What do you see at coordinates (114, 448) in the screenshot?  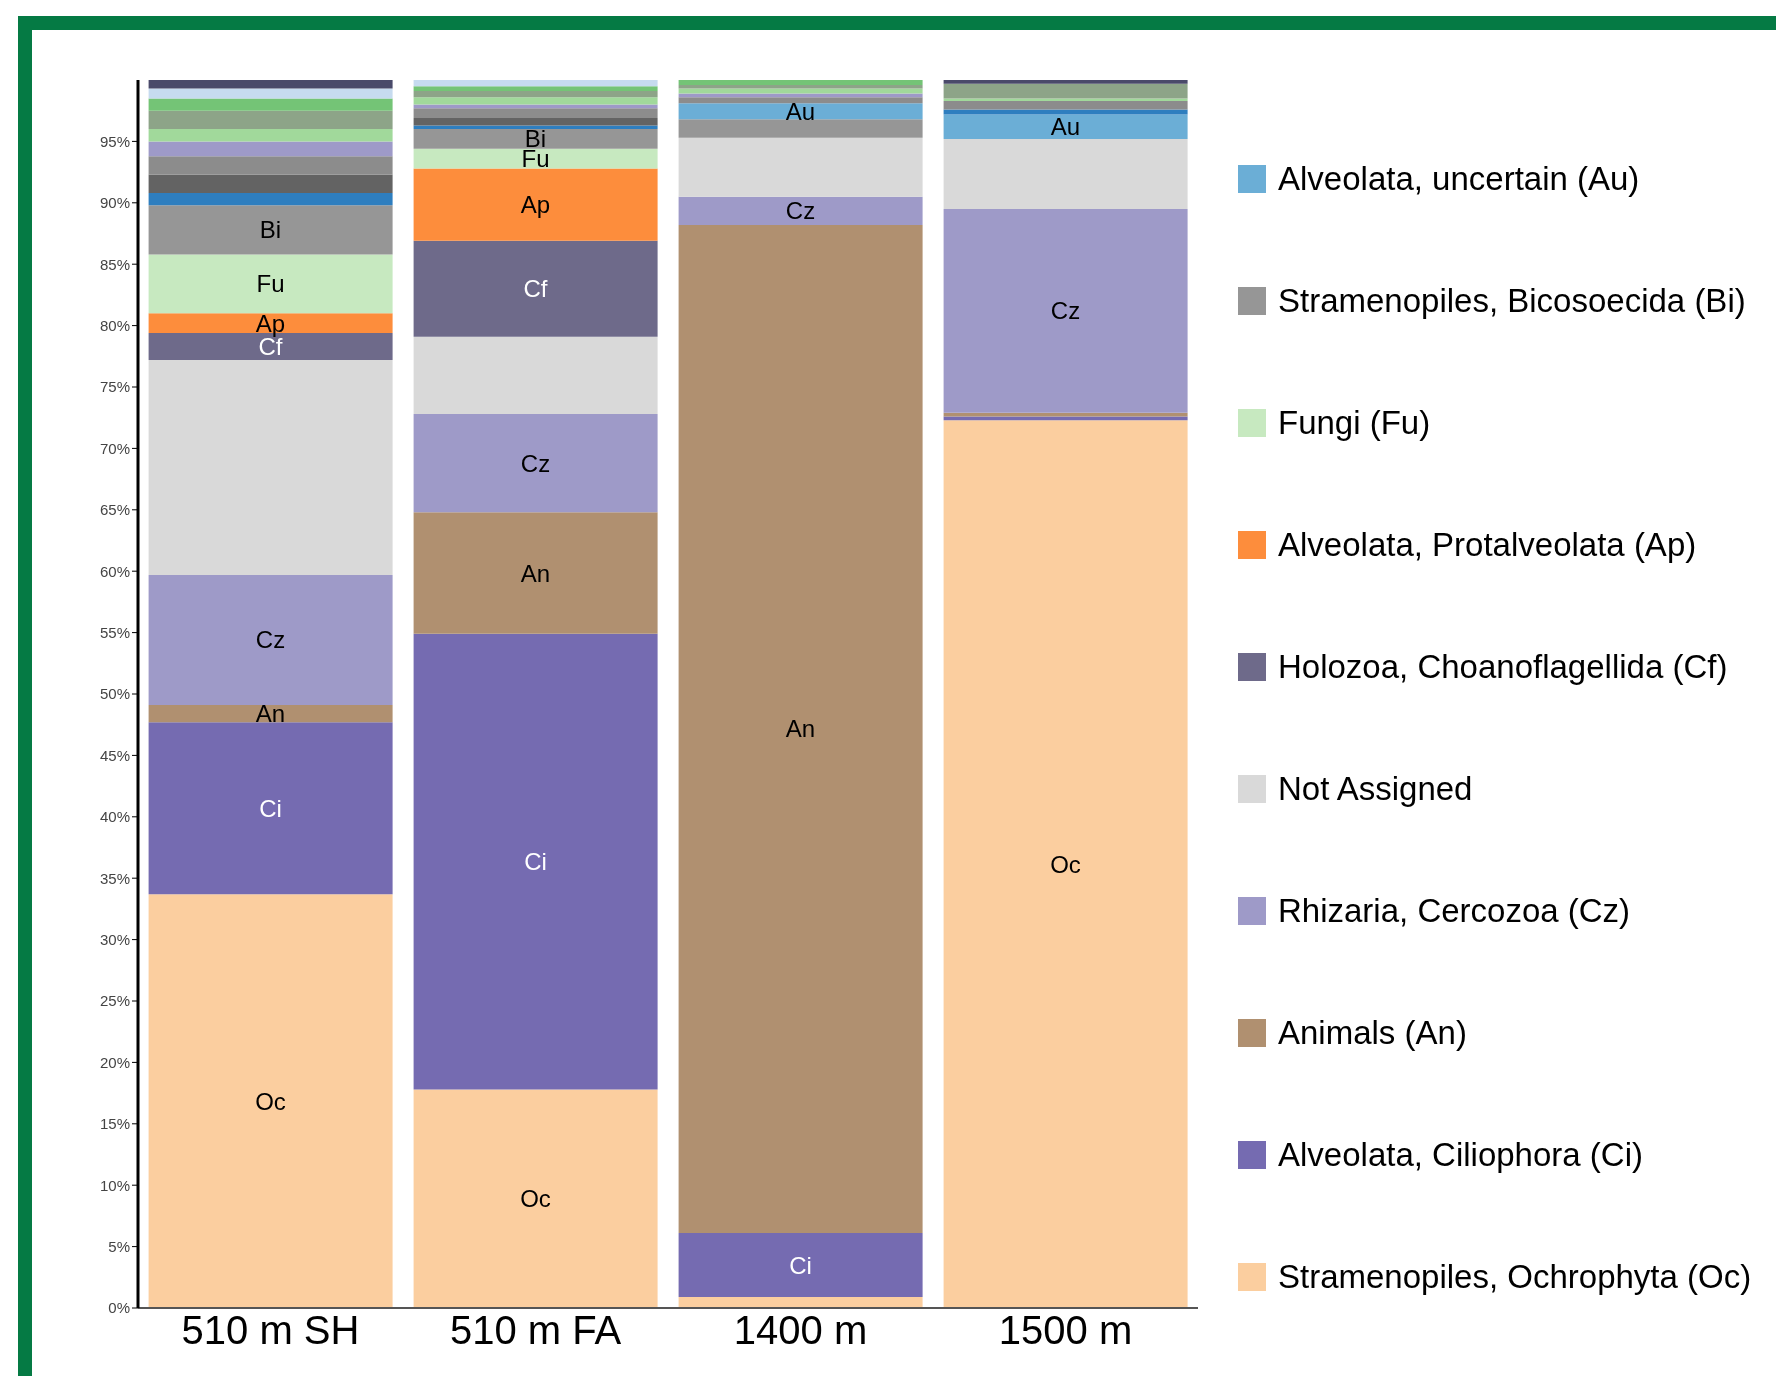 I see `y-tick-label: 70%` at bounding box center [114, 448].